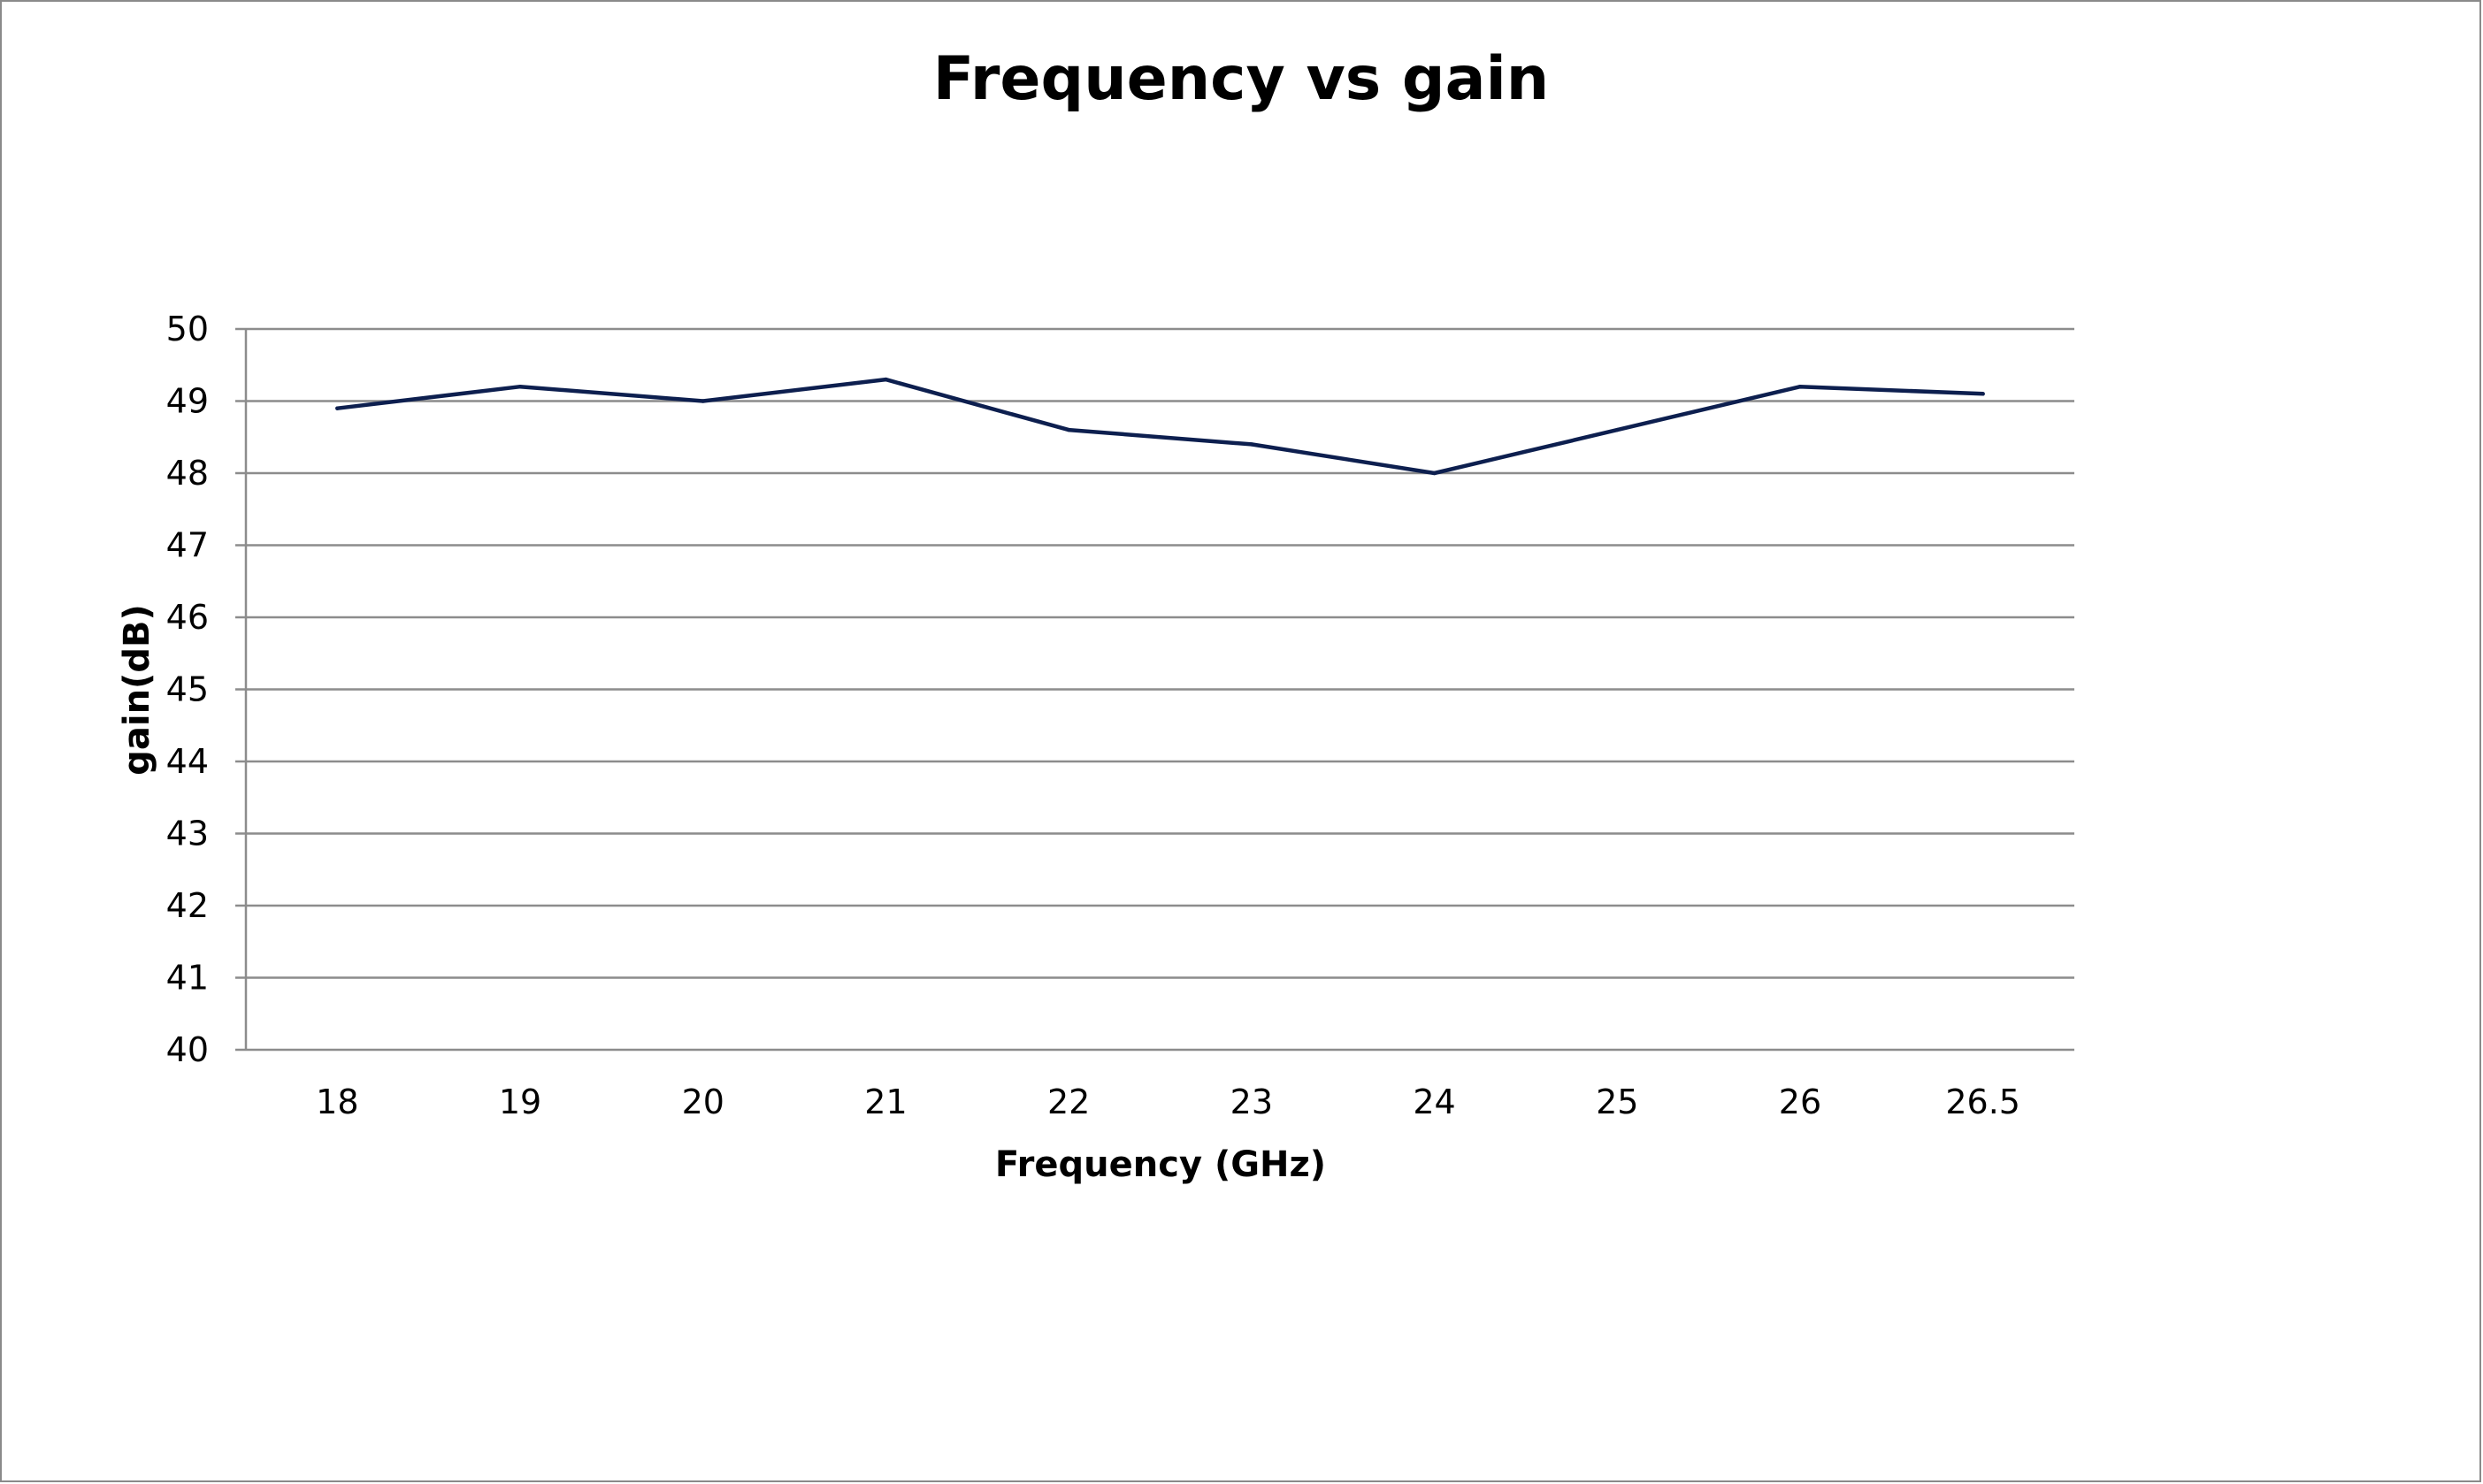 The height and width of the screenshot is (1484, 2483). I want to click on x-tick-label: 18, so click(337, 1101).